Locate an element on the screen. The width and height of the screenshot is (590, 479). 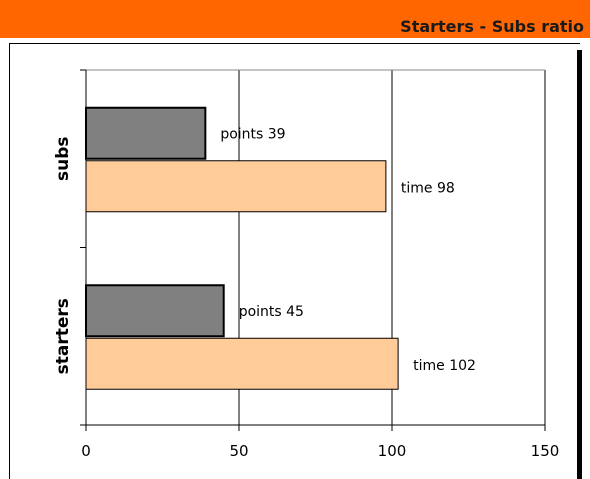
category-label-starters: starters is located at coordinates (63, 336).